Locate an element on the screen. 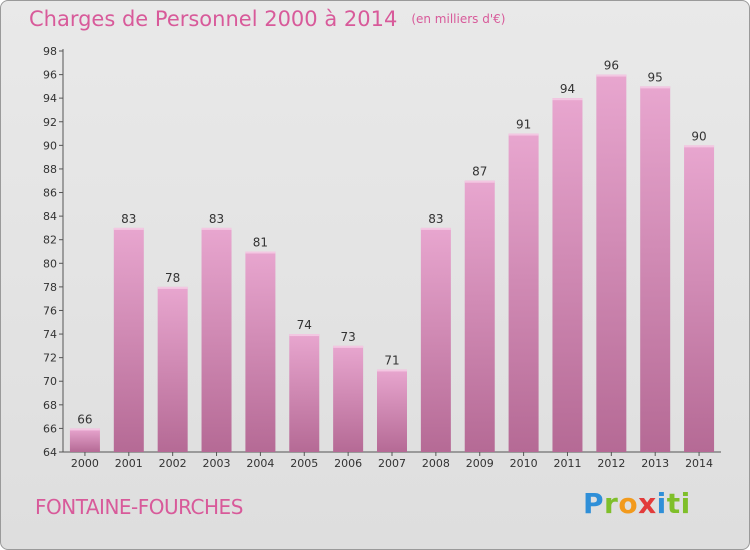 The height and width of the screenshot is (550, 750). y-tick-label: 72 is located at coordinates (50, 358).